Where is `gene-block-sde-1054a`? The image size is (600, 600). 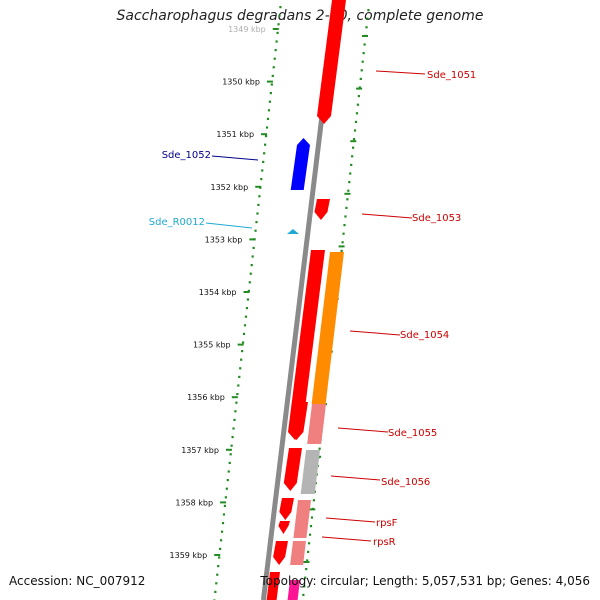 gene-block-sde-1054a is located at coordinates (306, 345).